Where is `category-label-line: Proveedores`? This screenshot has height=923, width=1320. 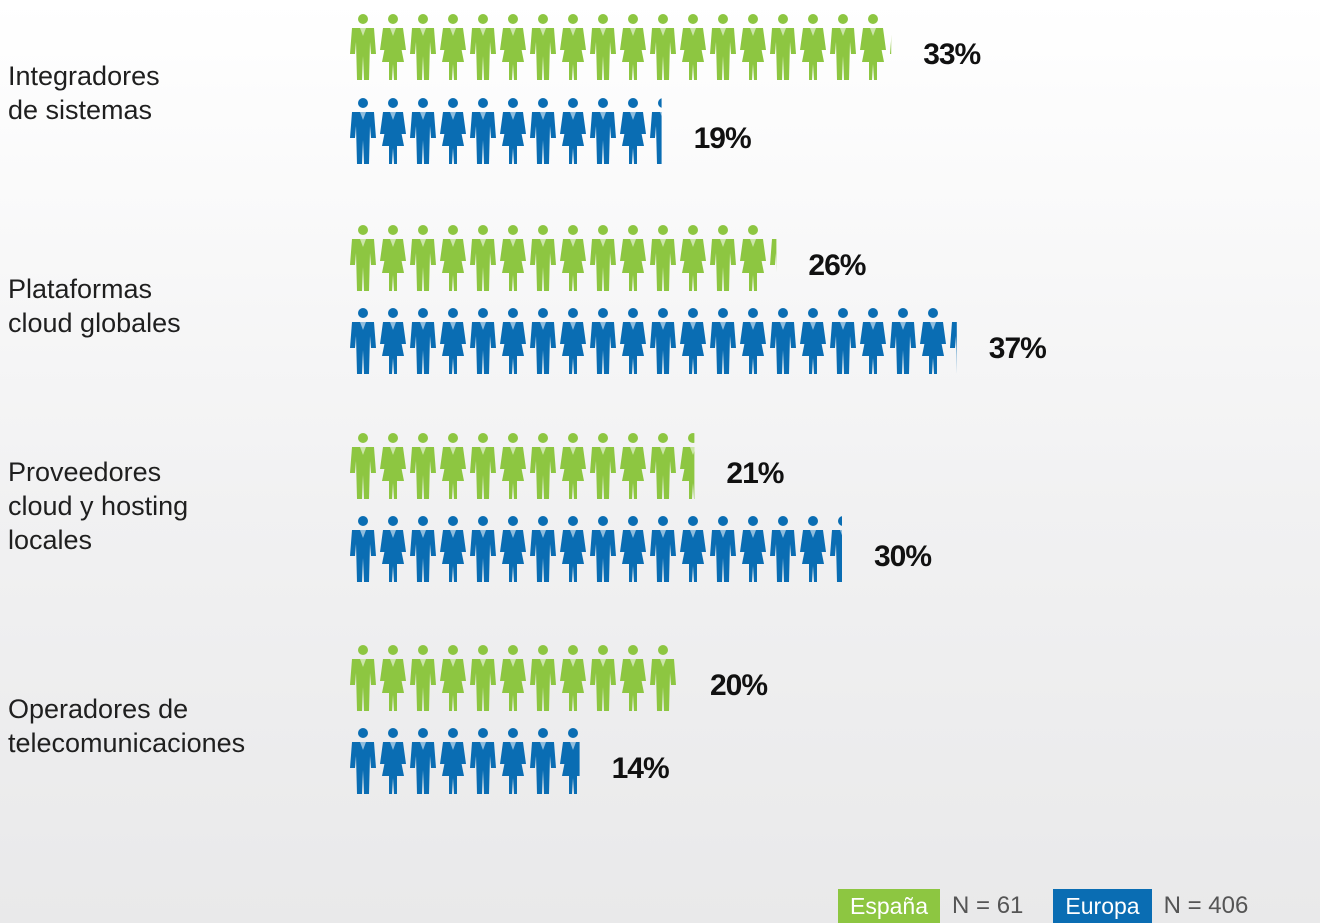
category-label-line: Proveedores is located at coordinates (85, 472).